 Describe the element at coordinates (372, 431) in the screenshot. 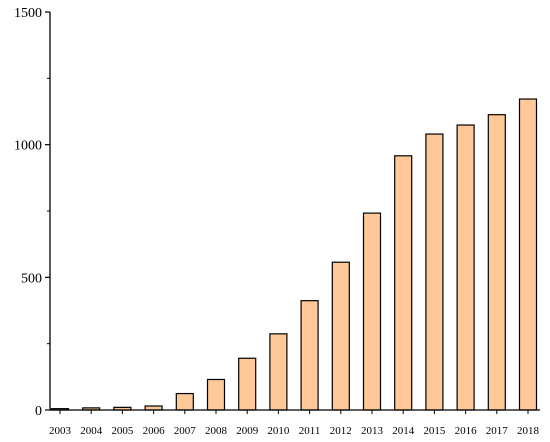

I see `x-tick-label: 2013` at that location.